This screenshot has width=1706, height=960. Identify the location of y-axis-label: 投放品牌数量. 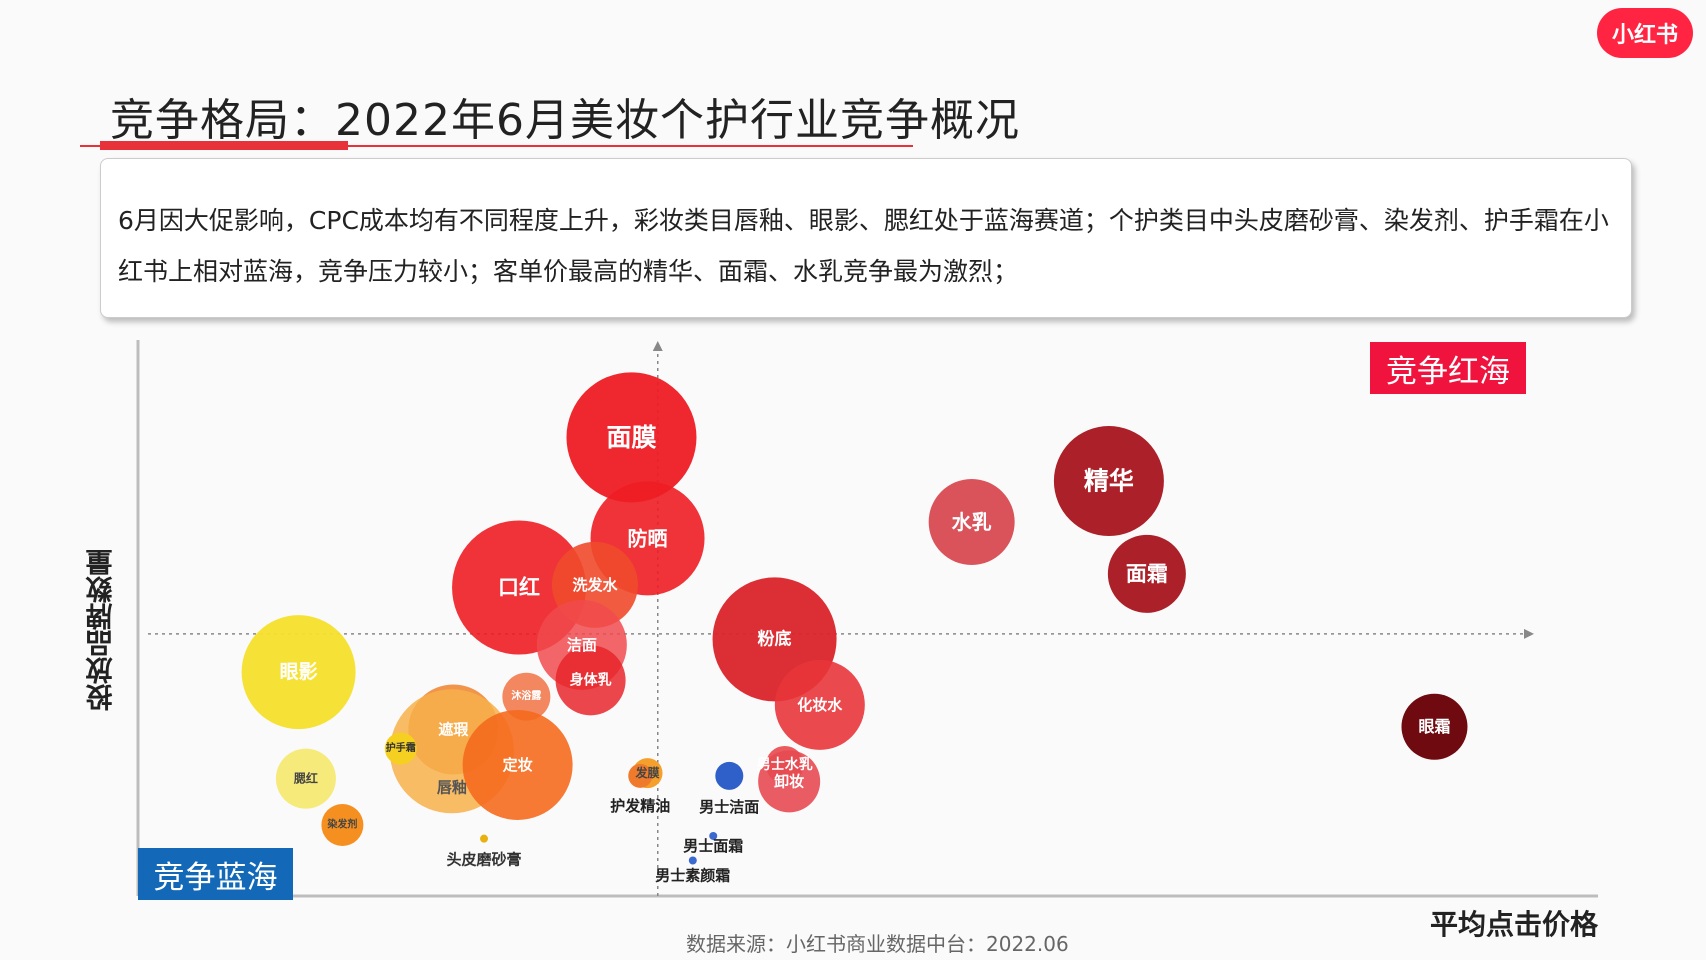
(102, 630).